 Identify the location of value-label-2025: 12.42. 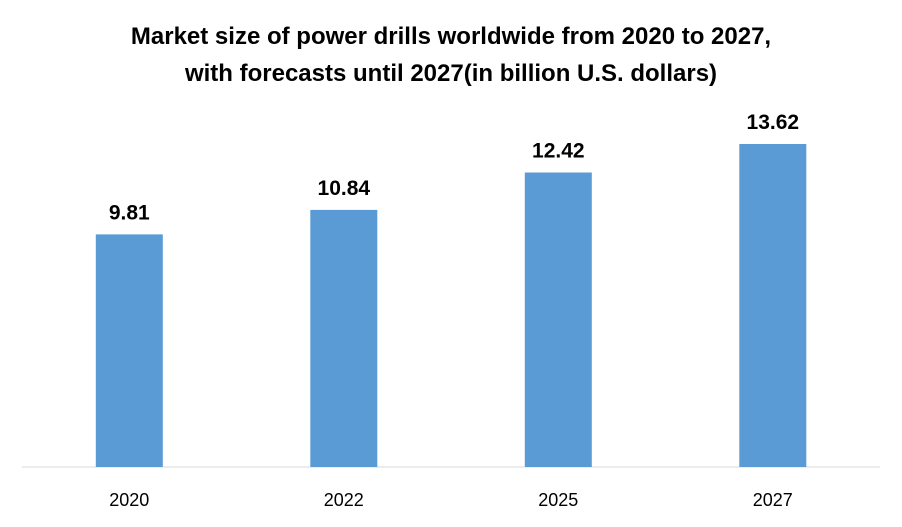
(558, 151).